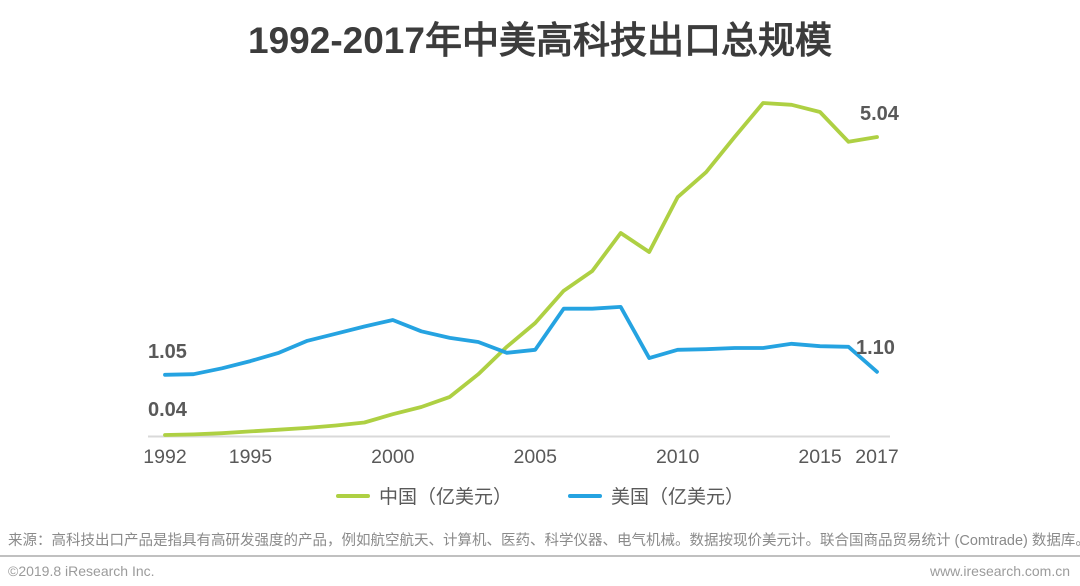 The width and height of the screenshot is (1080, 586). What do you see at coordinates (540, 40) in the screenshot?
I see `chart-title: 1992-2017年中美高科技出口总规模` at bounding box center [540, 40].